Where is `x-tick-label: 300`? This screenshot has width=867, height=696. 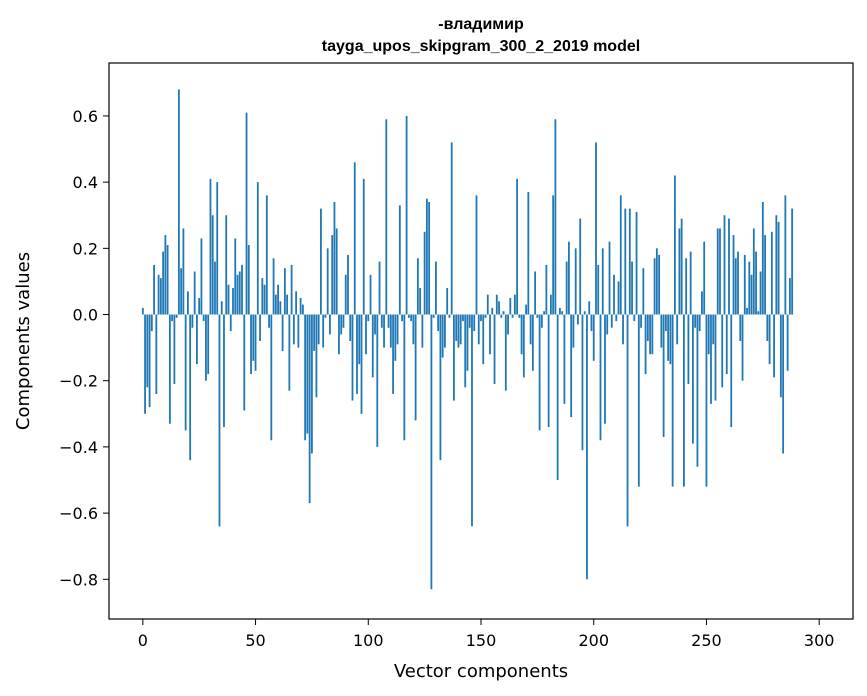
x-tick-label: 300 is located at coordinates (819, 640).